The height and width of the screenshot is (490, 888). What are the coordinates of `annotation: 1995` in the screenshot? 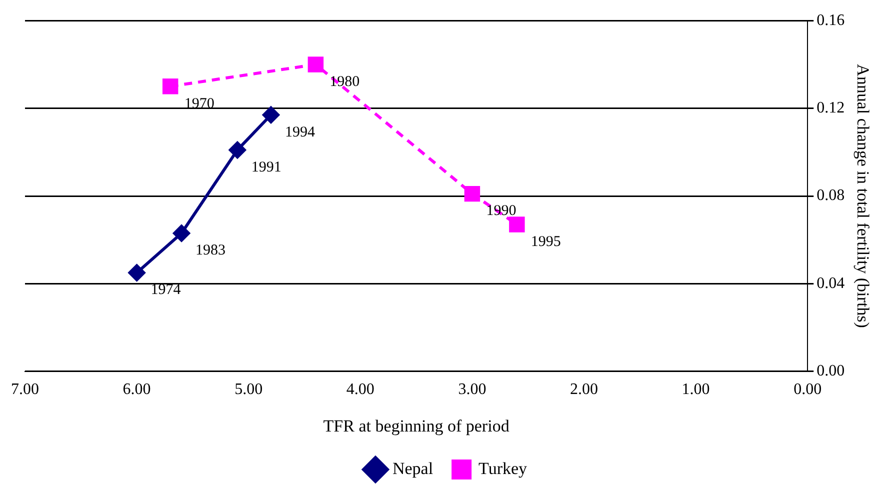 It's located at (545, 242).